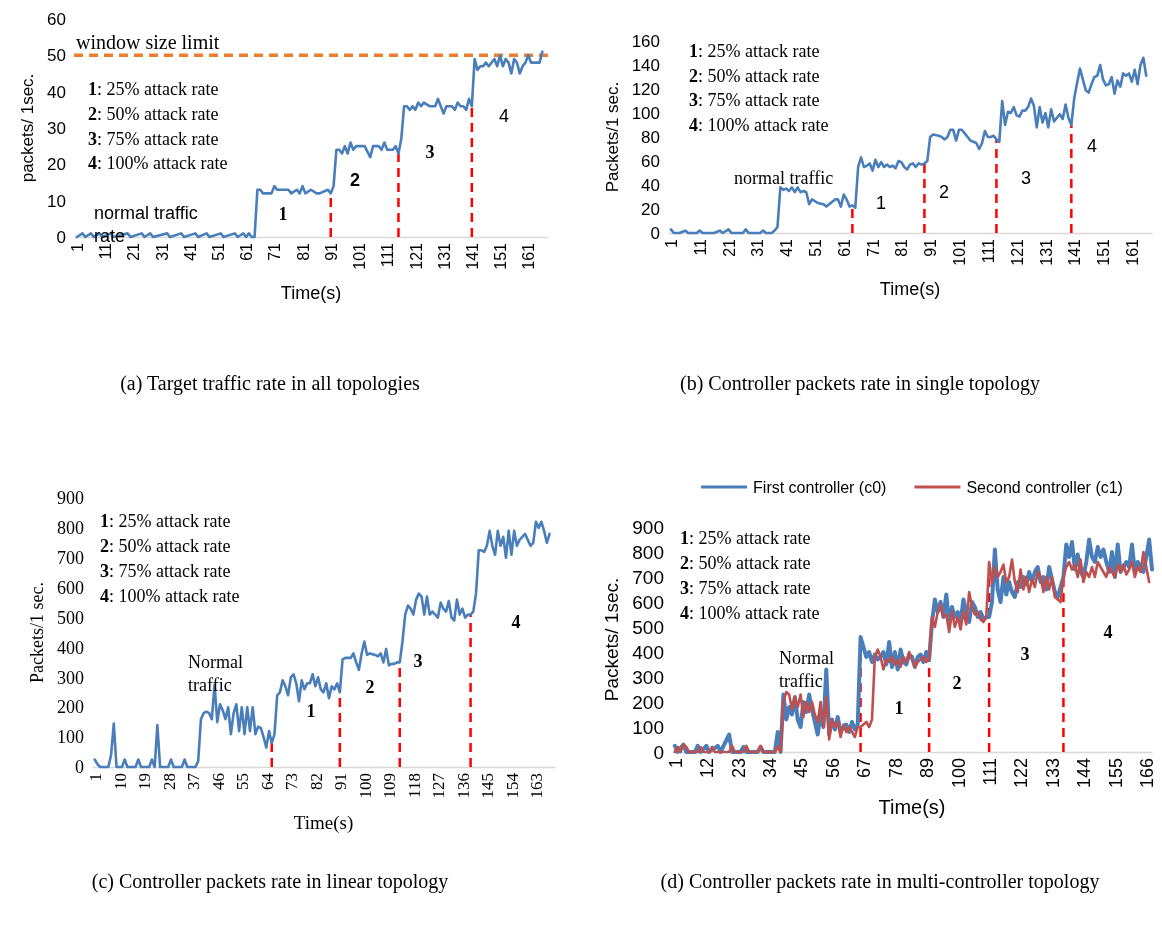 The image size is (1162, 928). I want to click on x-tick-label: 12, so click(707, 768).